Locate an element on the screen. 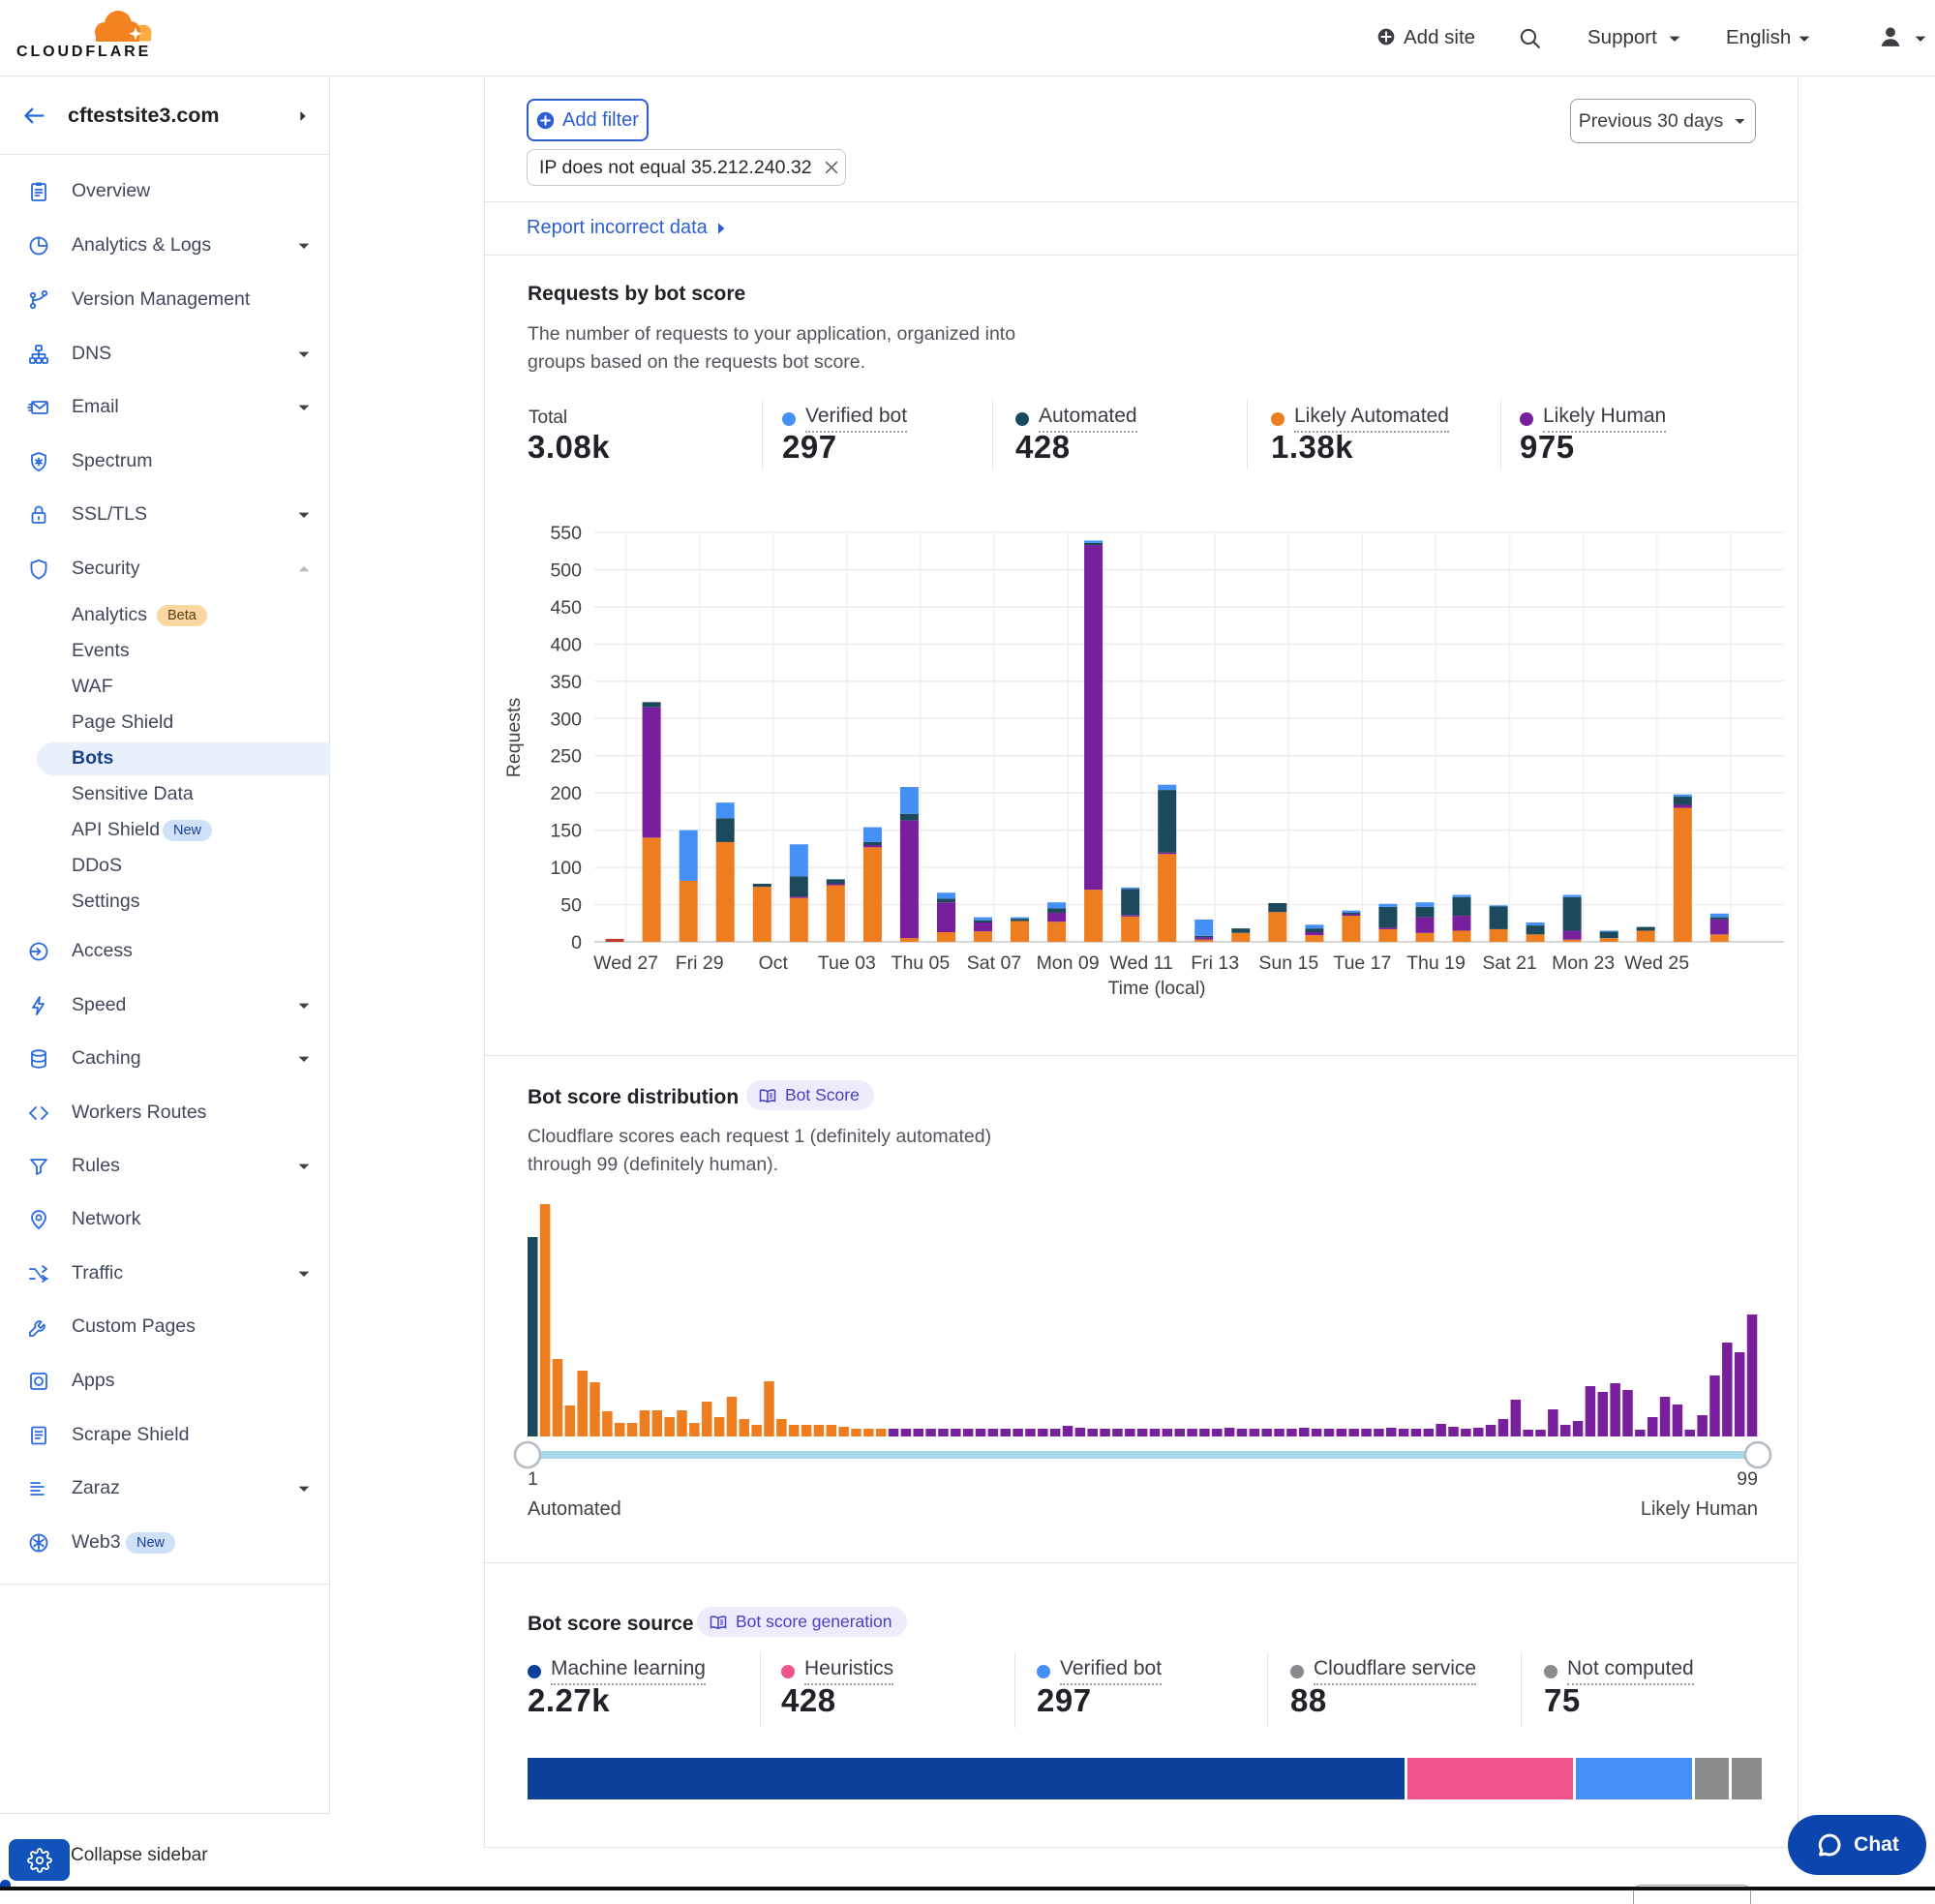 Image resolution: width=1935 pixels, height=1904 pixels. svg-text: Fri 29 is located at coordinates (700, 963).